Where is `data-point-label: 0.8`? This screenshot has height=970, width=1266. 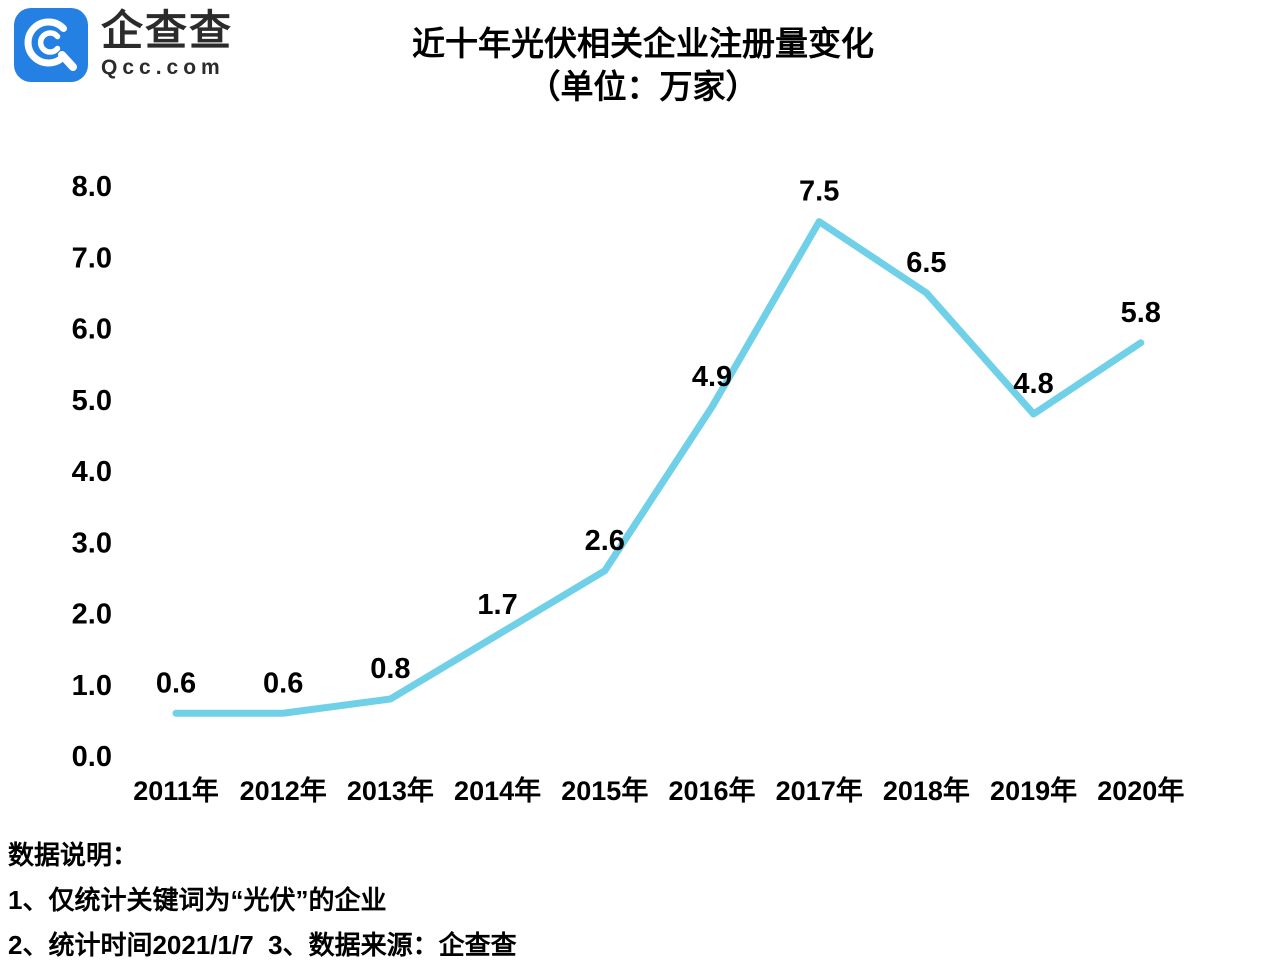 data-point-label: 0.8 is located at coordinates (390, 669).